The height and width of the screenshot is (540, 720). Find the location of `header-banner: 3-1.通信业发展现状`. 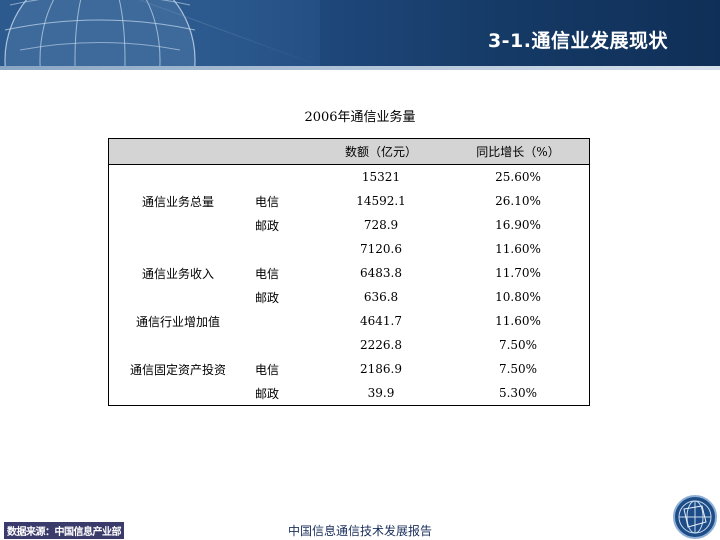

header-banner: 3-1.通信业发展现状 is located at coordinates (360, 33).